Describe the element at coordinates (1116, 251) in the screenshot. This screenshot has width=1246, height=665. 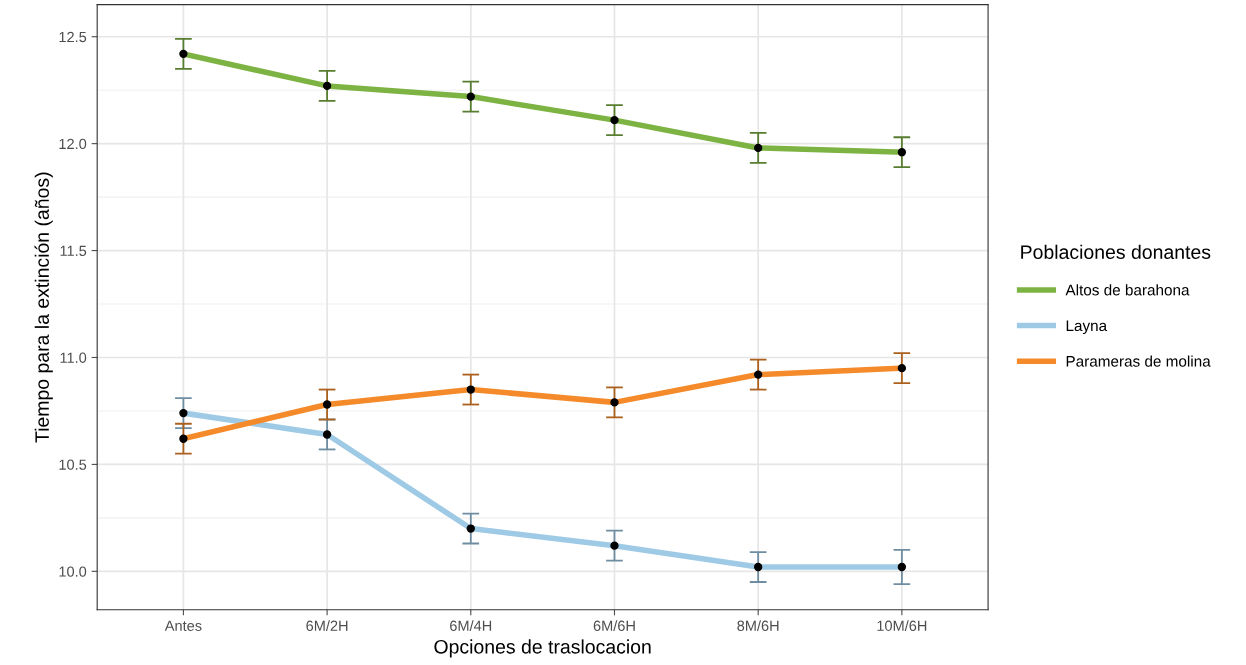
I see `legend-title: Poblaciones donantes` at that location.